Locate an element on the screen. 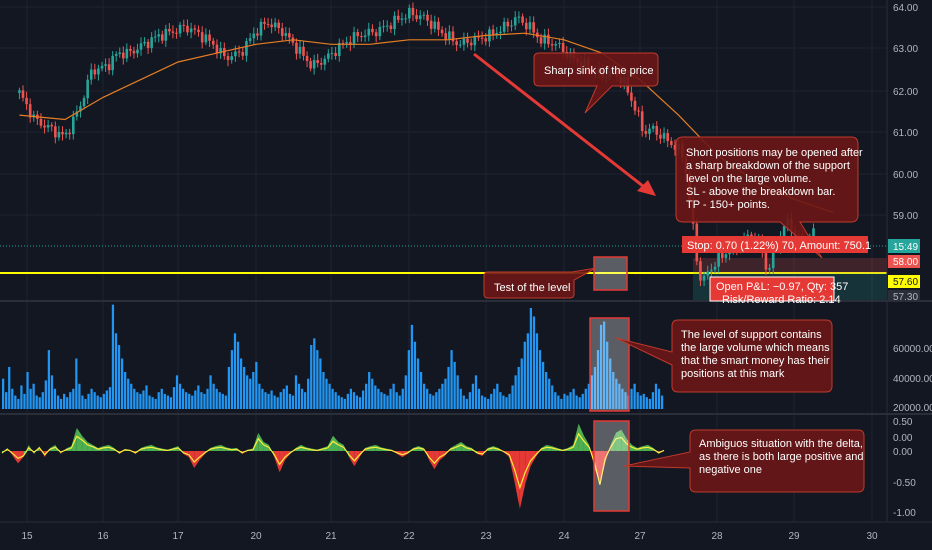 This screenshot has width=932, height=550. volume-highlight-box is located at coordinates (609, 364).